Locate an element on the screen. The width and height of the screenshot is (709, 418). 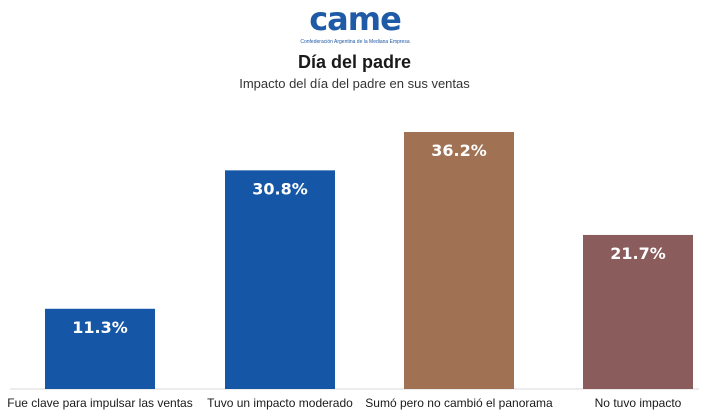
bar-value-label-1: 11.3% is located at coordinates (100, 327).